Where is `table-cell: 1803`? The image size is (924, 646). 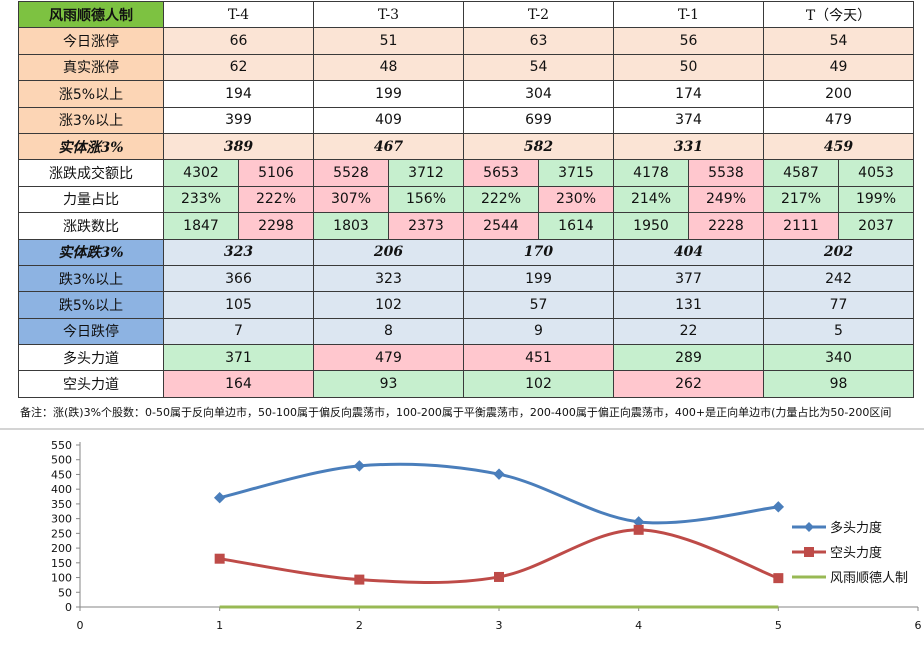
table-cell: 1803 is located at coordinates (351, 226).